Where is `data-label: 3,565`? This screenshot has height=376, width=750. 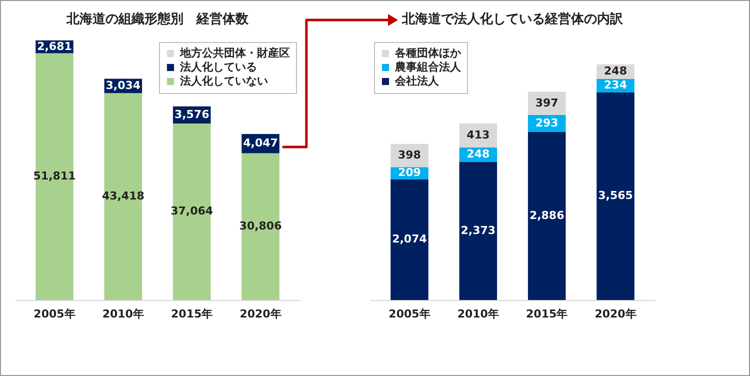 data-label: 3,565 is located at coordinates (615, 195).